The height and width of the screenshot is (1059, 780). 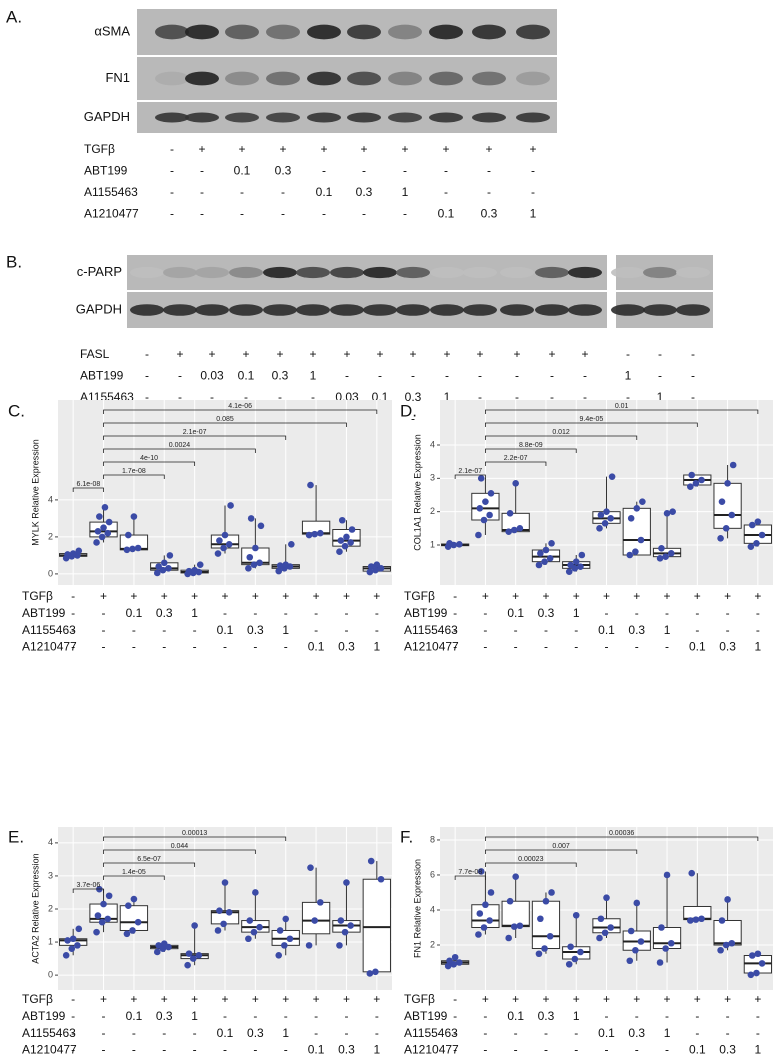 What do you see at coordinates (16, 836) in the screenshot?
I see `panel-label: E.` at bounding box center [16, 836].